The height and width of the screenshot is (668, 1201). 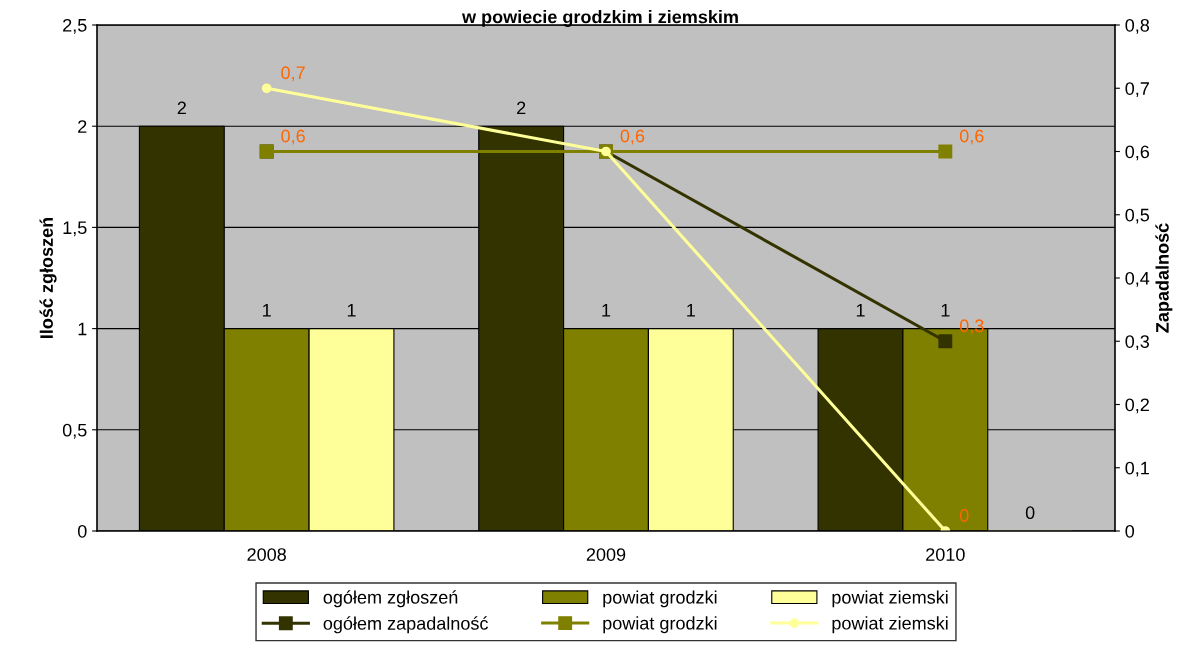 What do you see at coordinates (1130, 531) in the screenshot?
I see `y2-tick-label: 0` at bounding box center [1130, 531].